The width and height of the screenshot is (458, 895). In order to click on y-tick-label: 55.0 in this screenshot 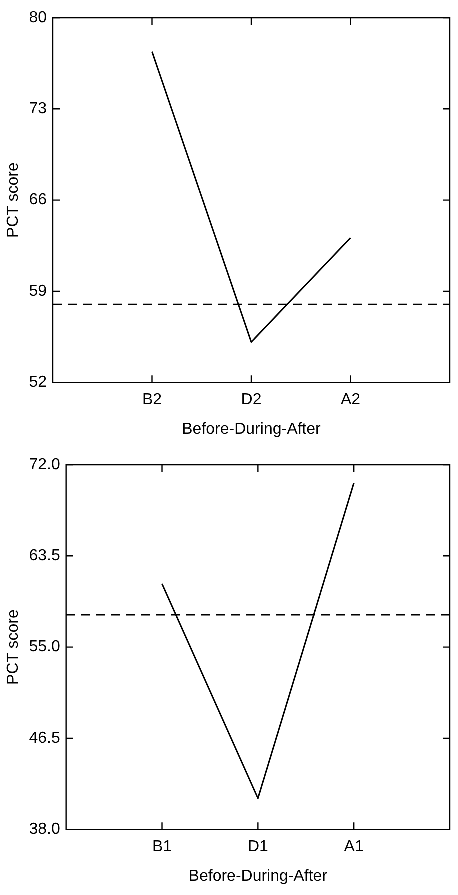, I will do `click(44, 647)`.